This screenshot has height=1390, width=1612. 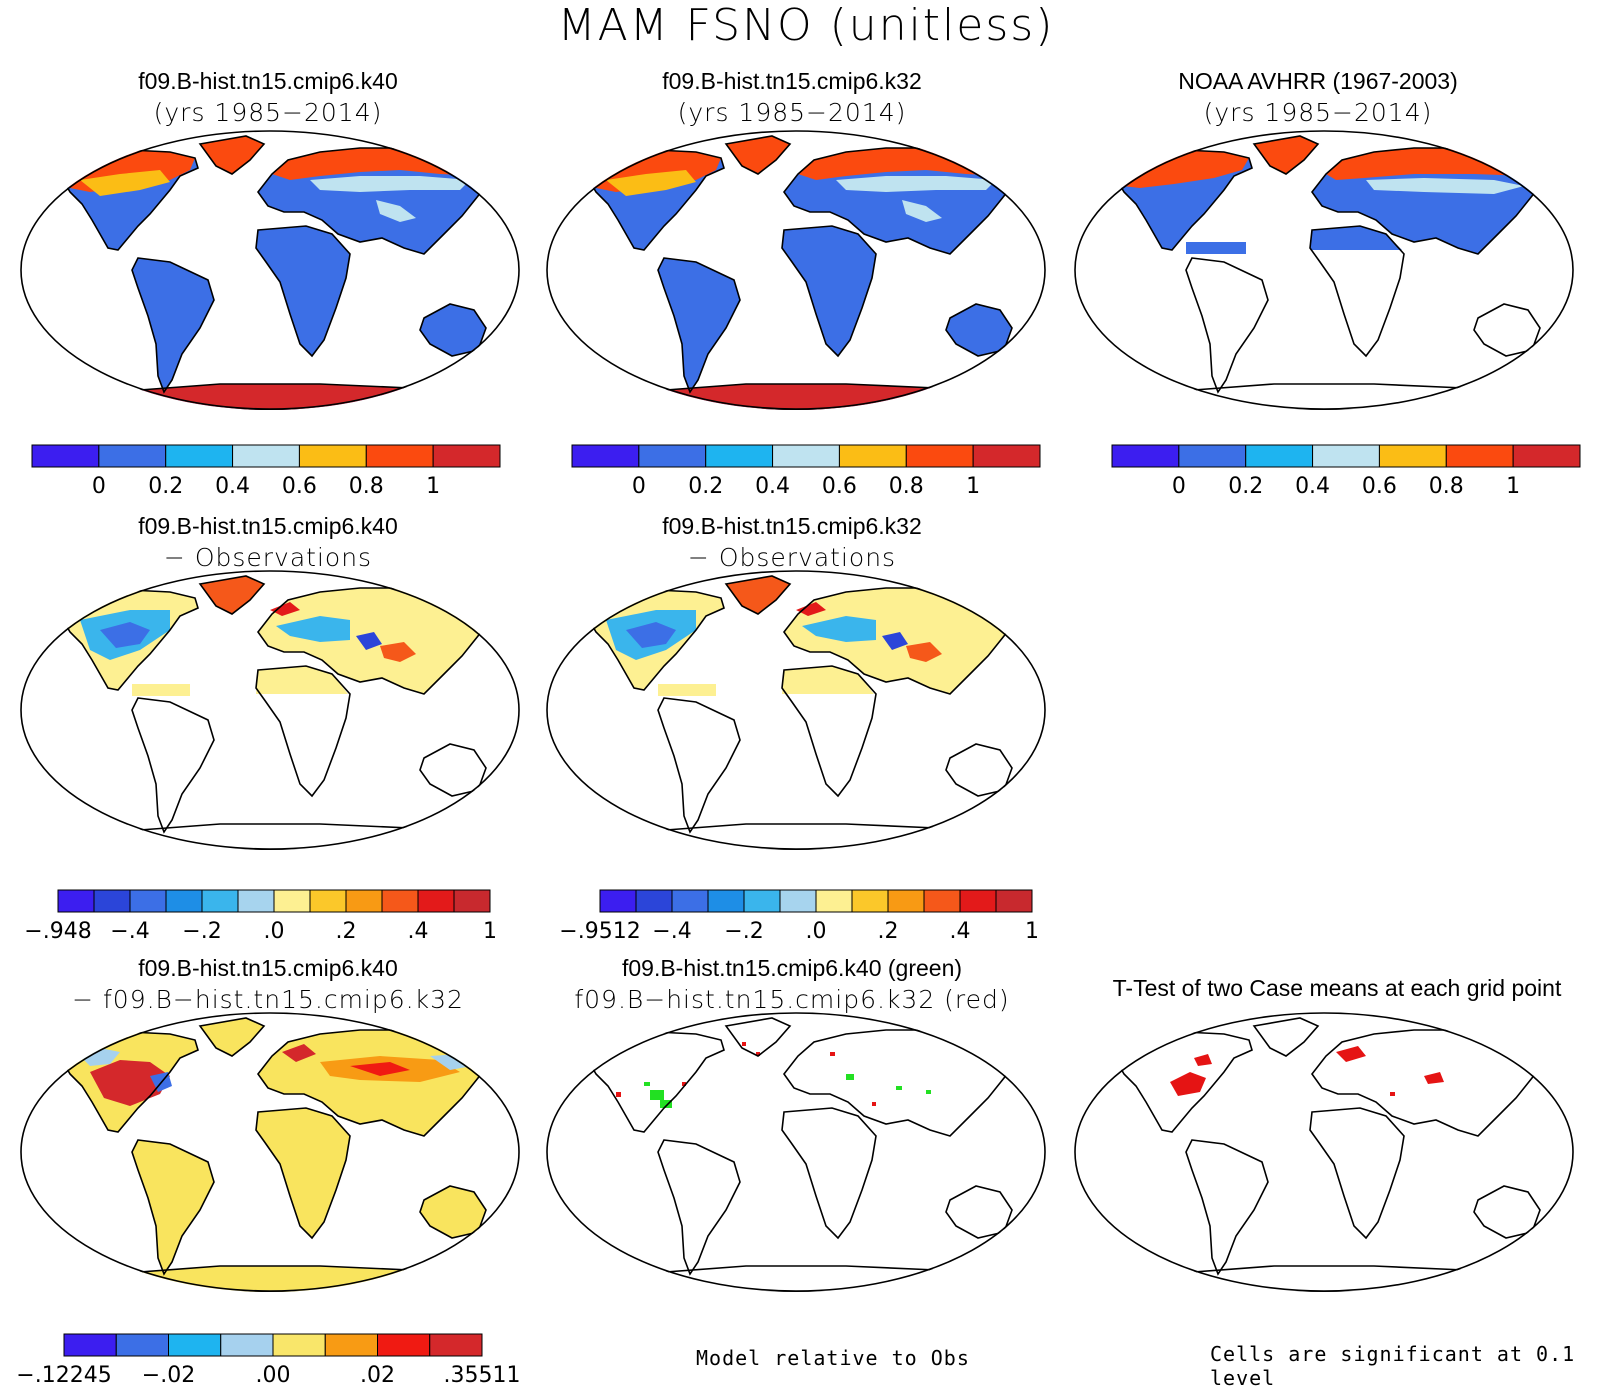 I want to click on panel-title: NOAA AVHRR (1967-2003), so click(x=1318, y=81).